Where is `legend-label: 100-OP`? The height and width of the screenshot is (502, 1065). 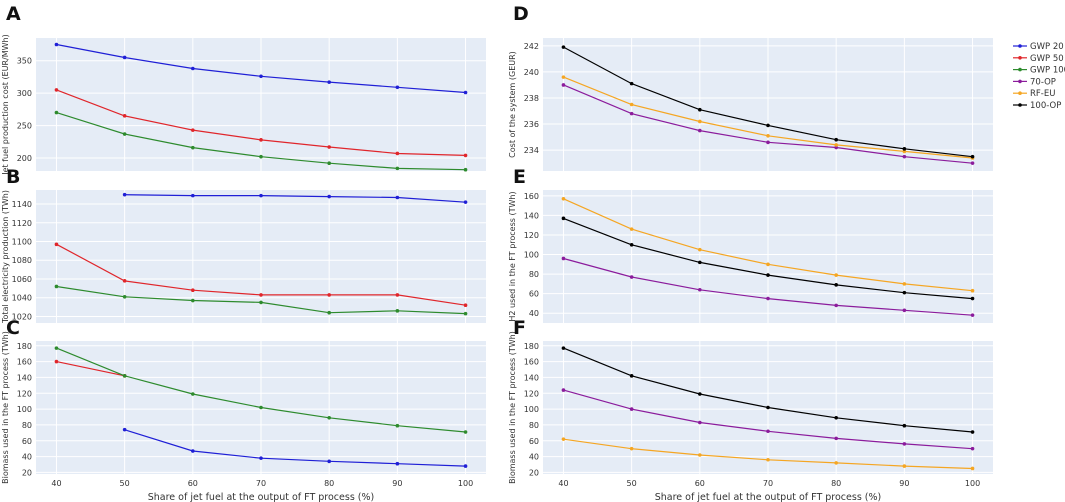 legend-label: 100-OP is located at coordinates (1045, 106).